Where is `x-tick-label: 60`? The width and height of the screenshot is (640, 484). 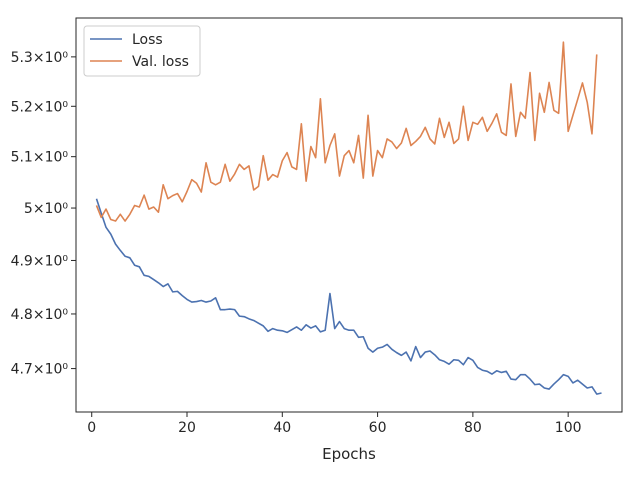 x-tick-label: 60 is located at coordinates (378, 428).